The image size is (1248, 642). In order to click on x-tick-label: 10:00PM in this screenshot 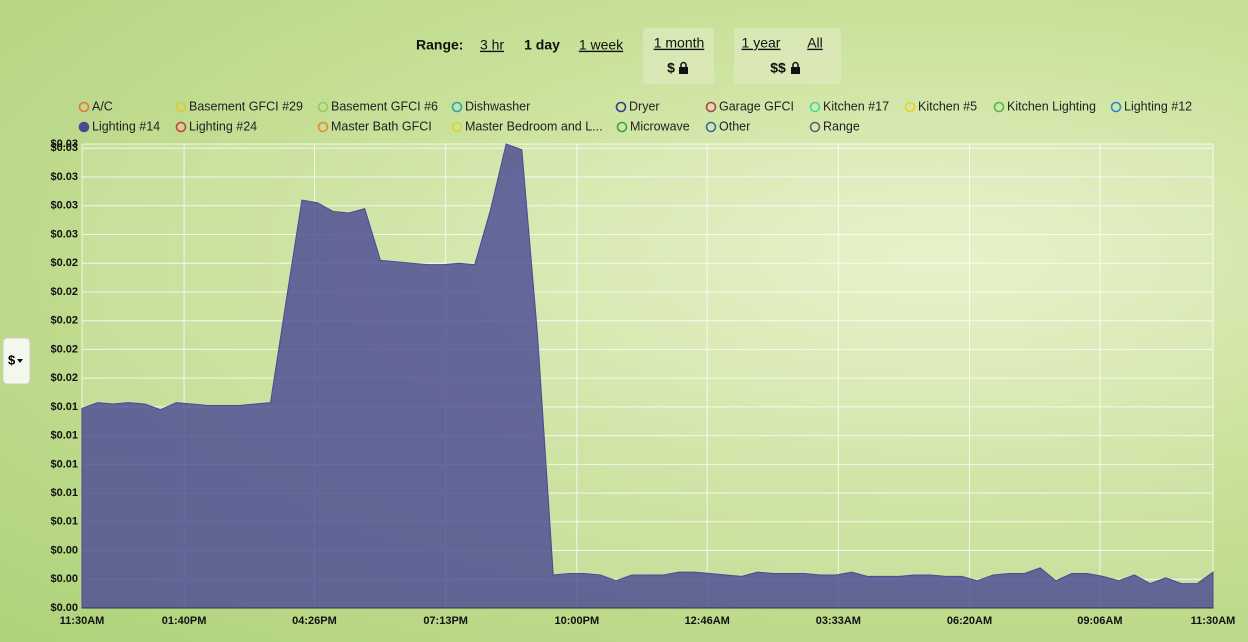, I will do `click(576, 621)`.